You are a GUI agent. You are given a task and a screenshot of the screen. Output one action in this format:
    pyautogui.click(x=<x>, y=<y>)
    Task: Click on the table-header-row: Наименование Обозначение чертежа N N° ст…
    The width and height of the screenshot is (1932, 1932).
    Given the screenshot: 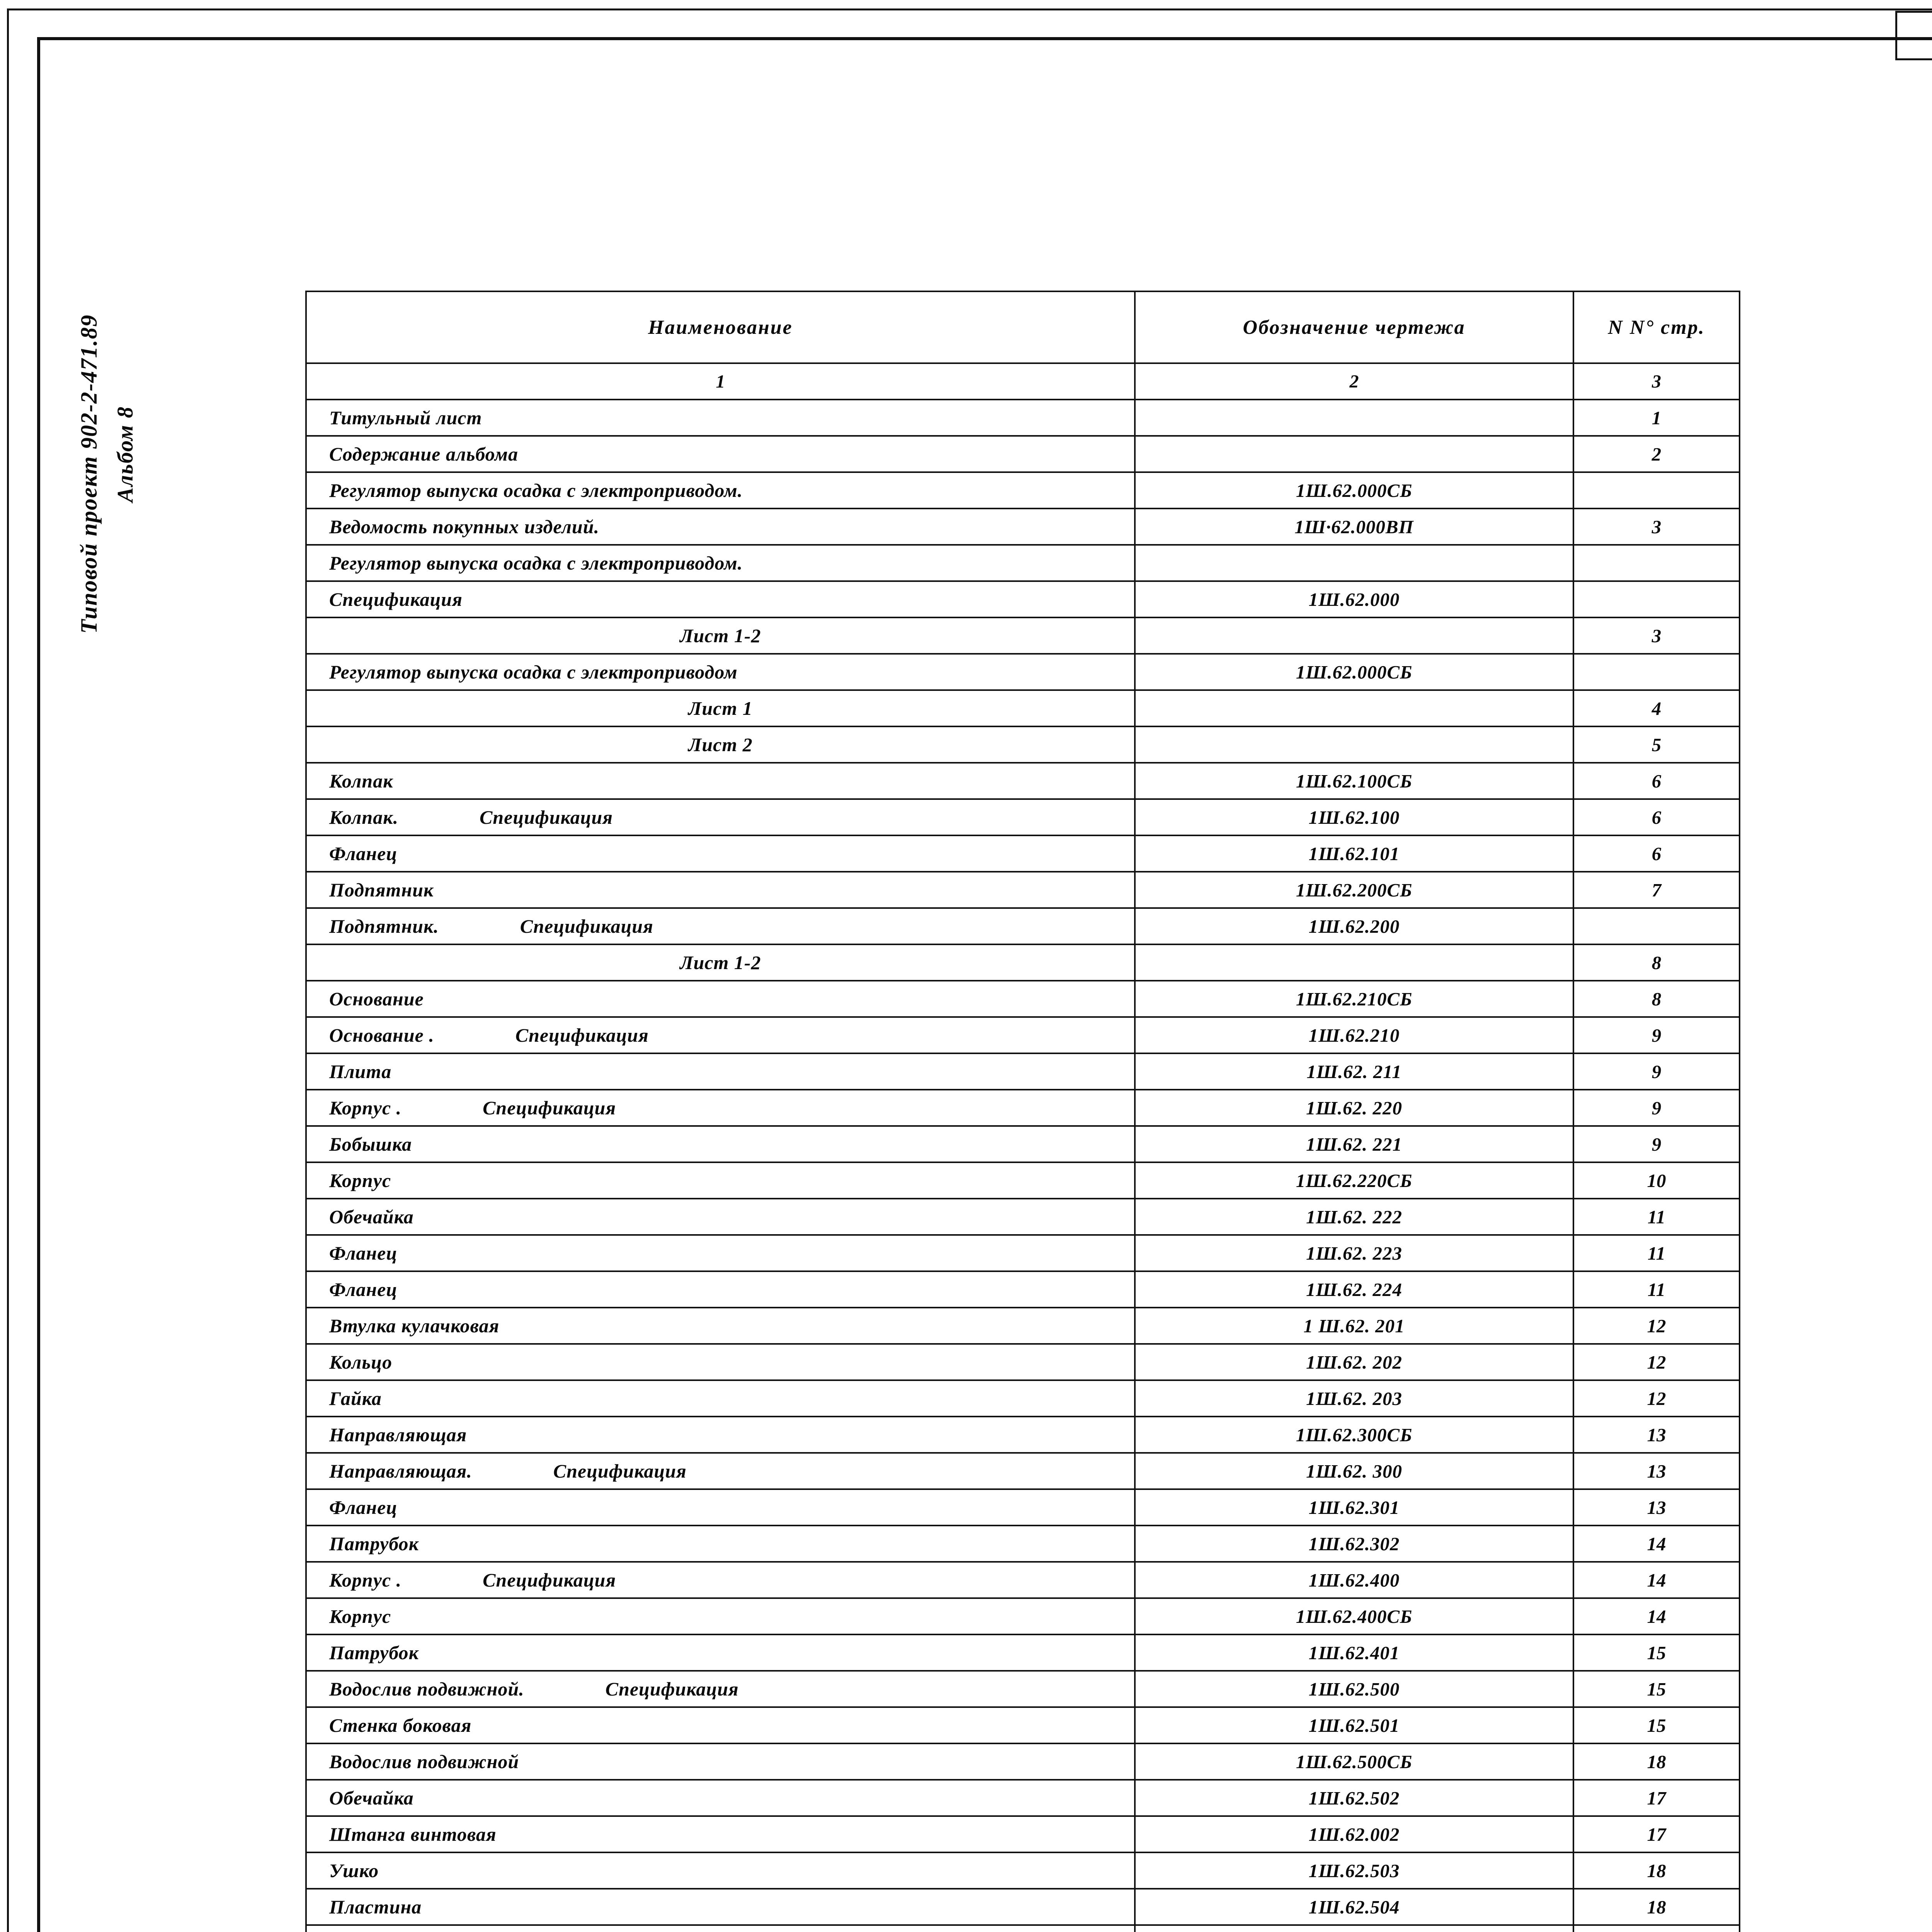 What is the action you would take?
    pyautogui.click(x=1022, y=328)
    